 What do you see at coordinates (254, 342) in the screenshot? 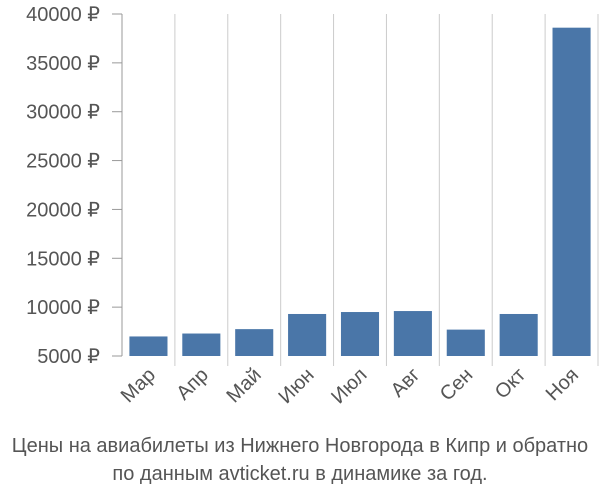
I see `bar-Май` at bounding box center [254, 342].